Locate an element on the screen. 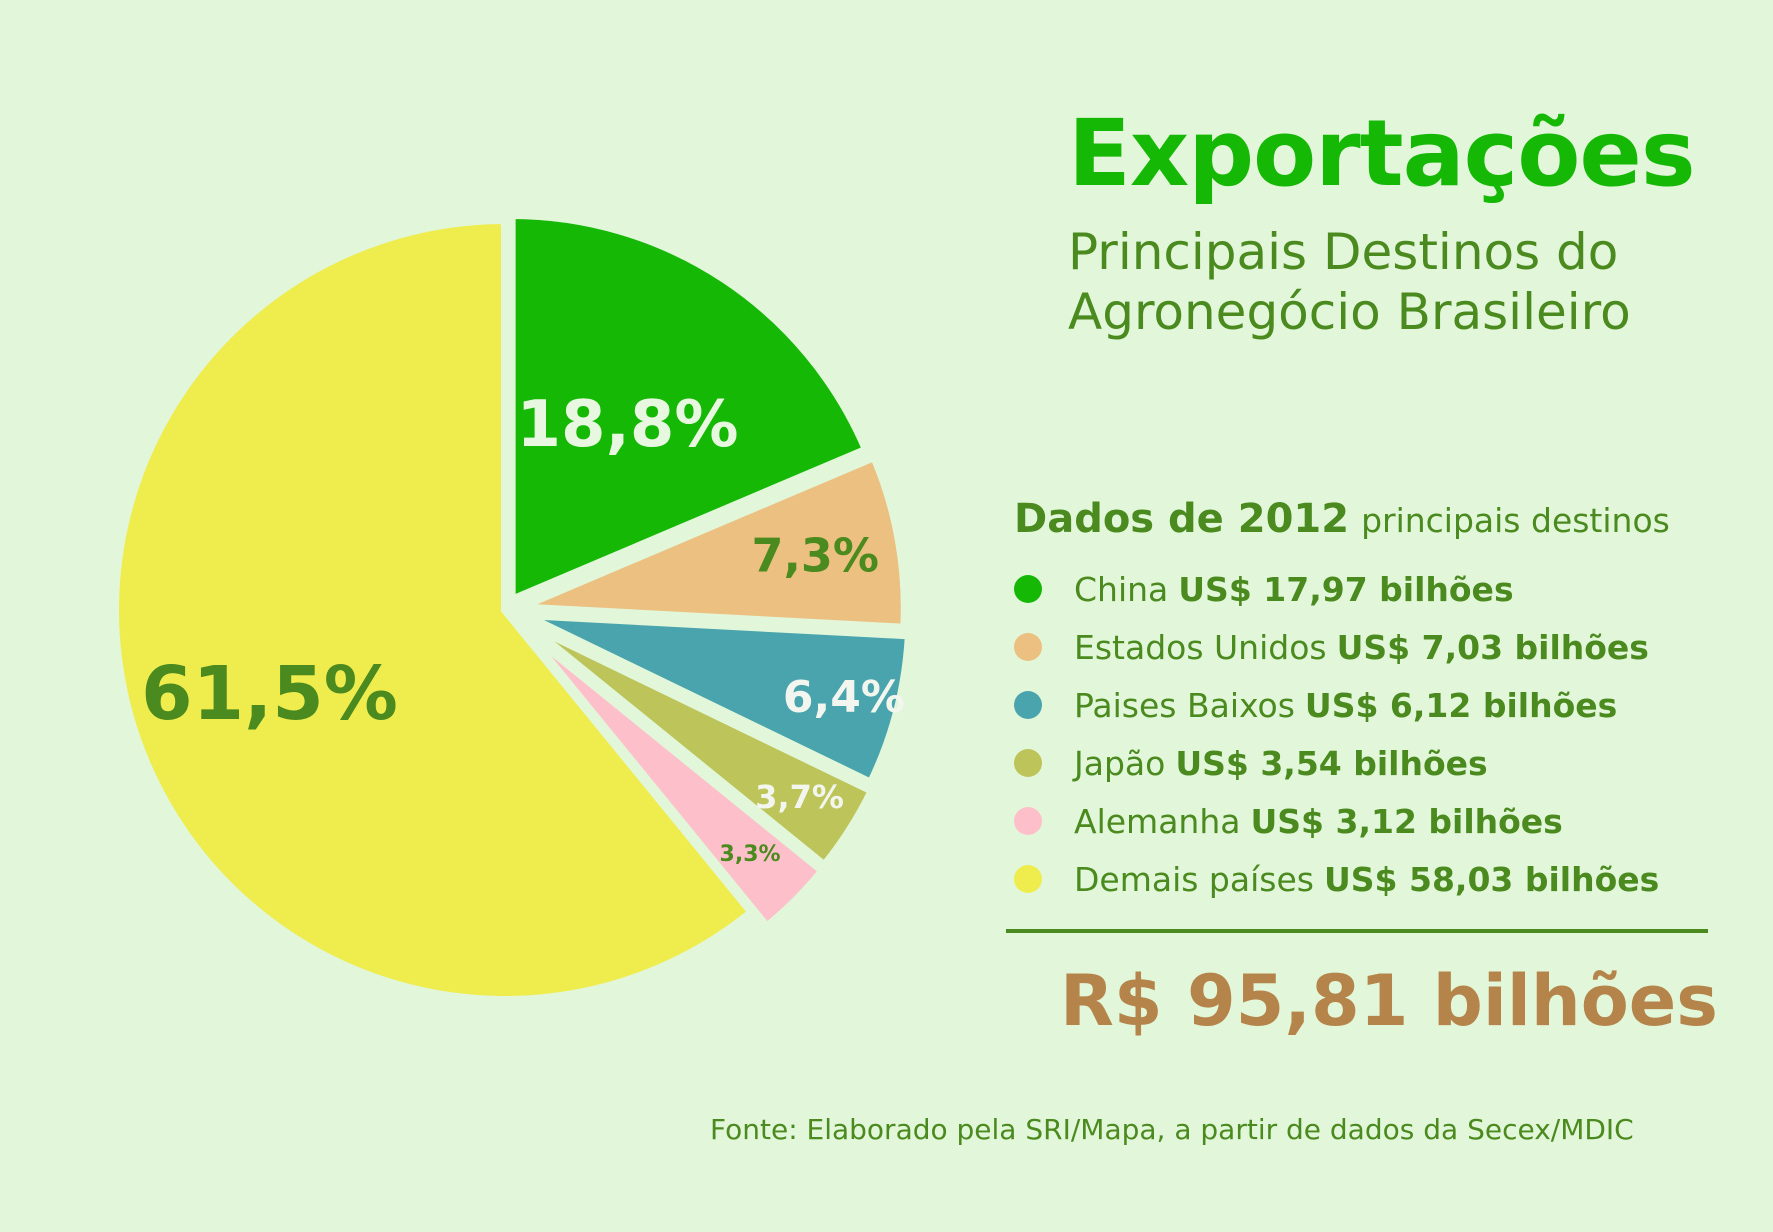 The image size is (1773, 1232). legend-item-japao: Japão US$ 3,54 bilhões is located at coordinates (1336, 763).